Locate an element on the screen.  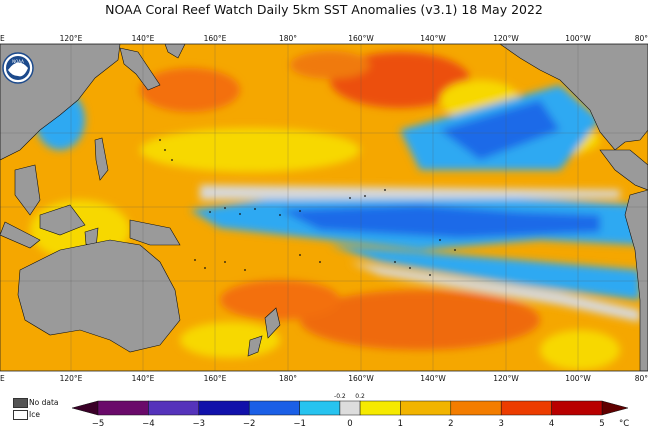
colorbar-segments is located at coordinates (350, 408).